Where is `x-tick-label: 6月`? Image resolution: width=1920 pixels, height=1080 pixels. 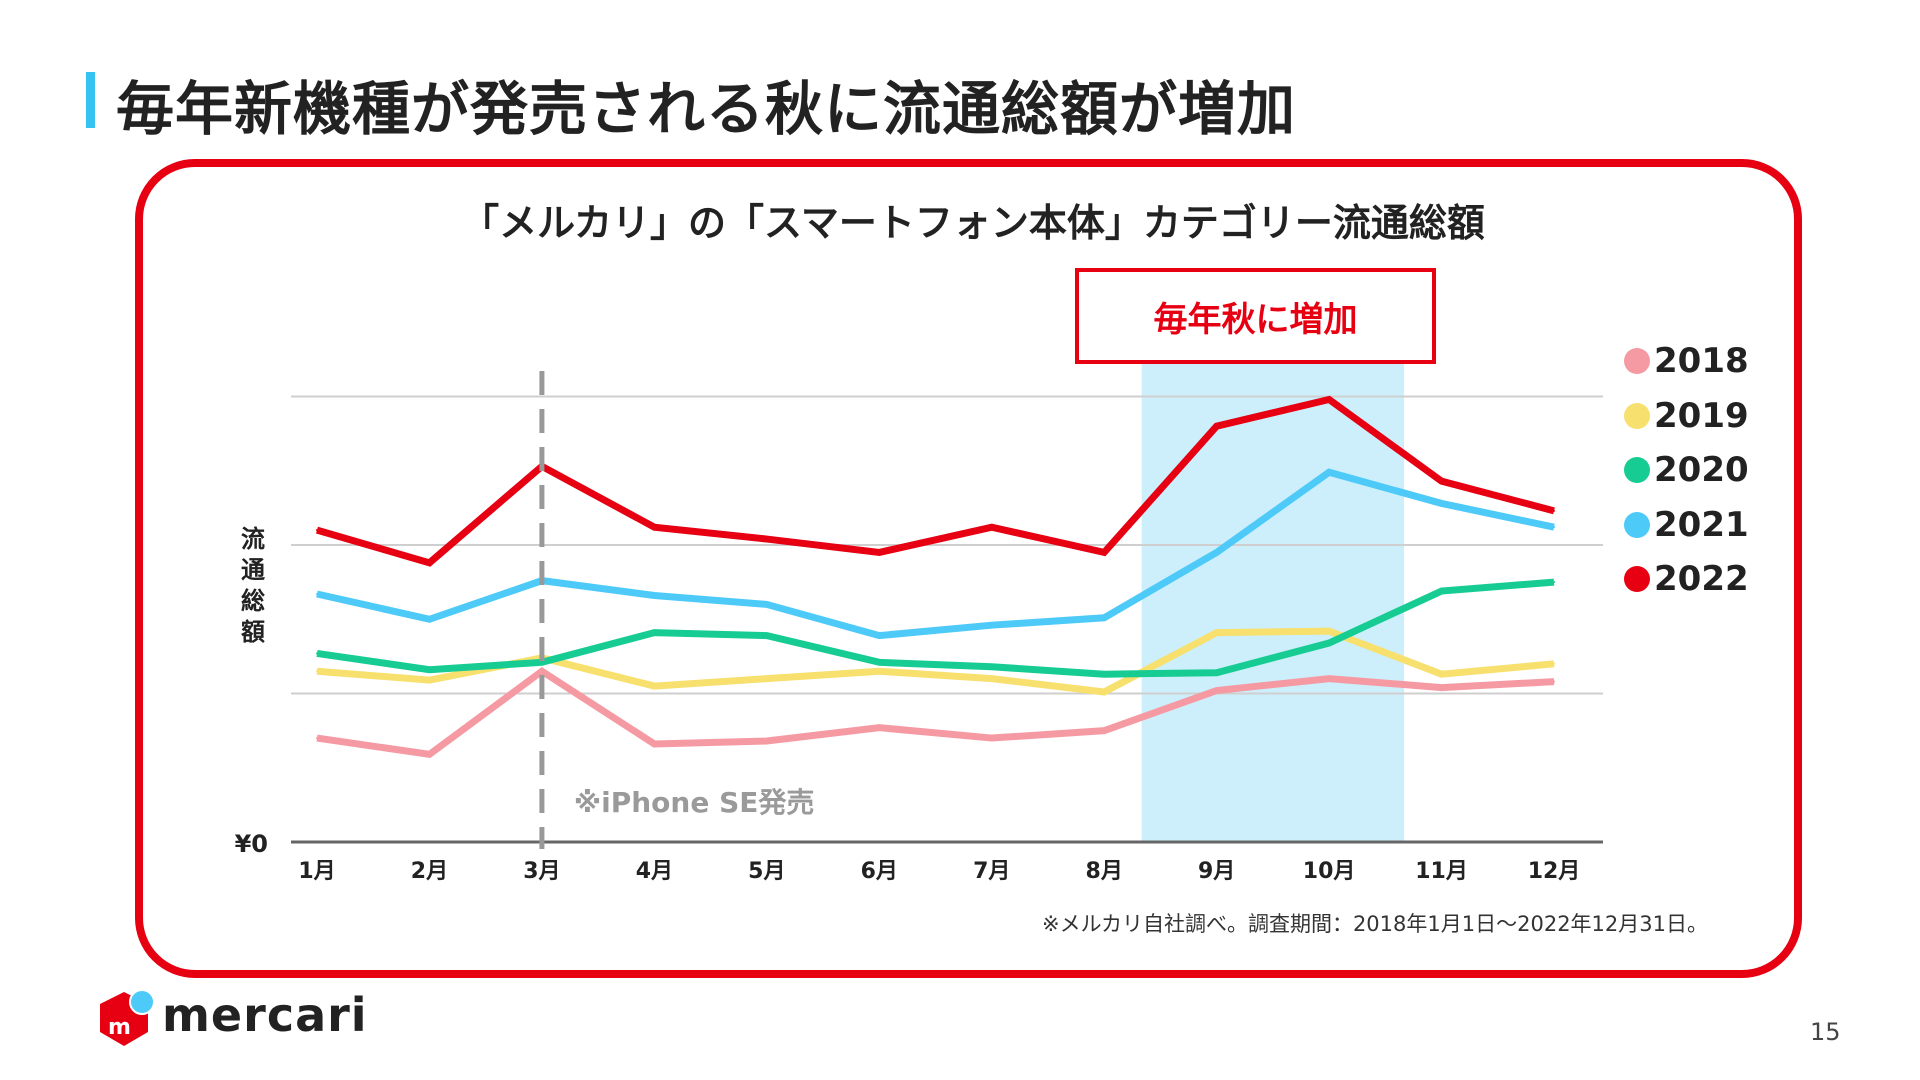
x-tick-label: 6月 is located at coordinates (879, 871).